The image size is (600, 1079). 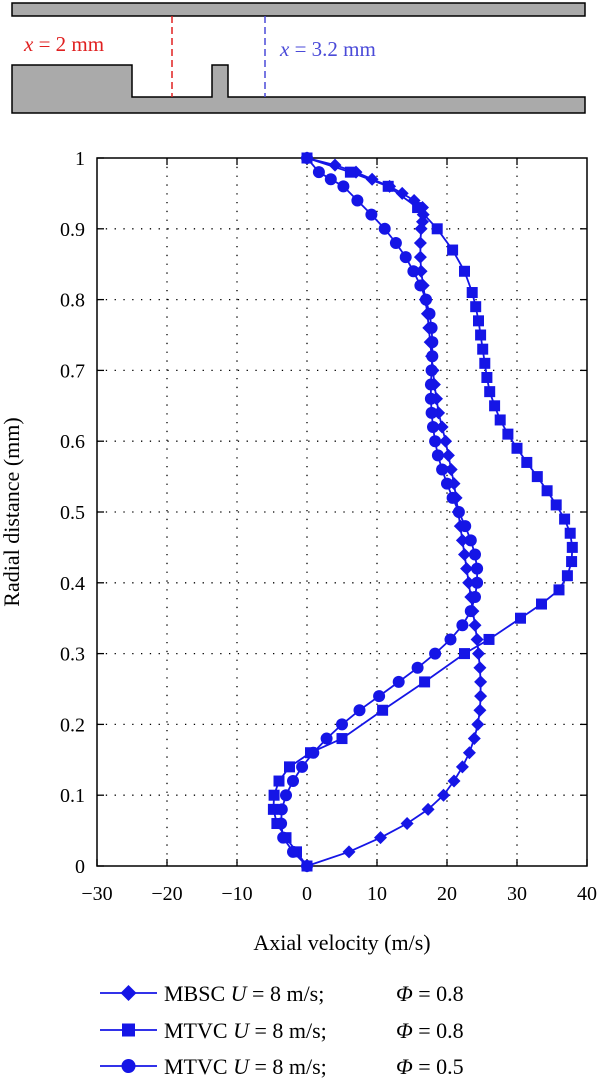 I want to click on legend-entry-mtvc-05: MTVC U = 8 m/s; Φ = 0.5, so click(x=282, y=1066).